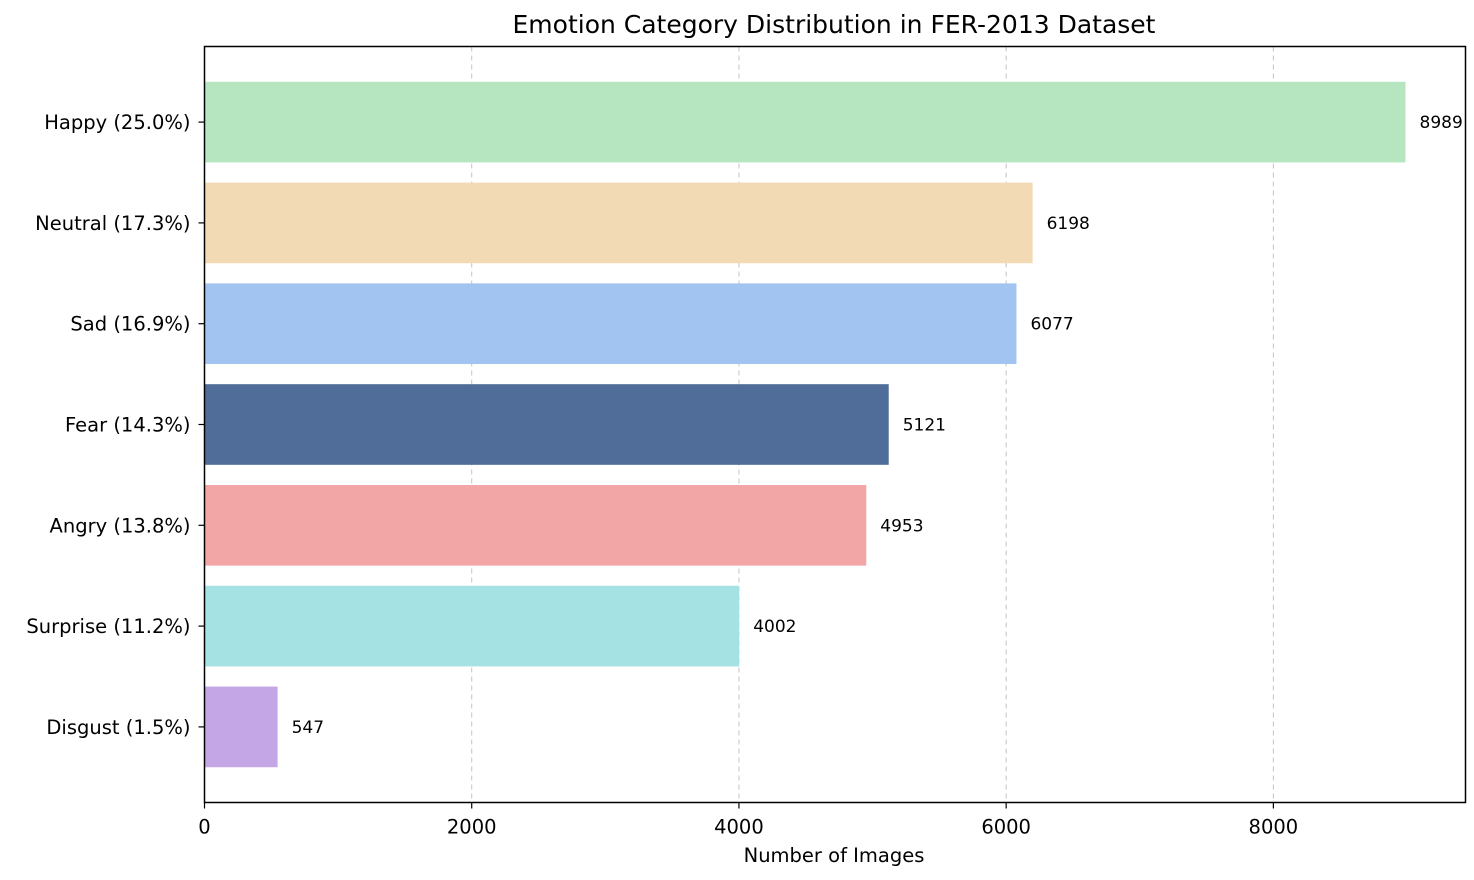 The height and width of the screenshot is (880, 1474). What do you see at coordinates (118, 727) in the screenshot?
I see `y-tick-label: Disgust (1.5%)` at bounding box center [118, 727].